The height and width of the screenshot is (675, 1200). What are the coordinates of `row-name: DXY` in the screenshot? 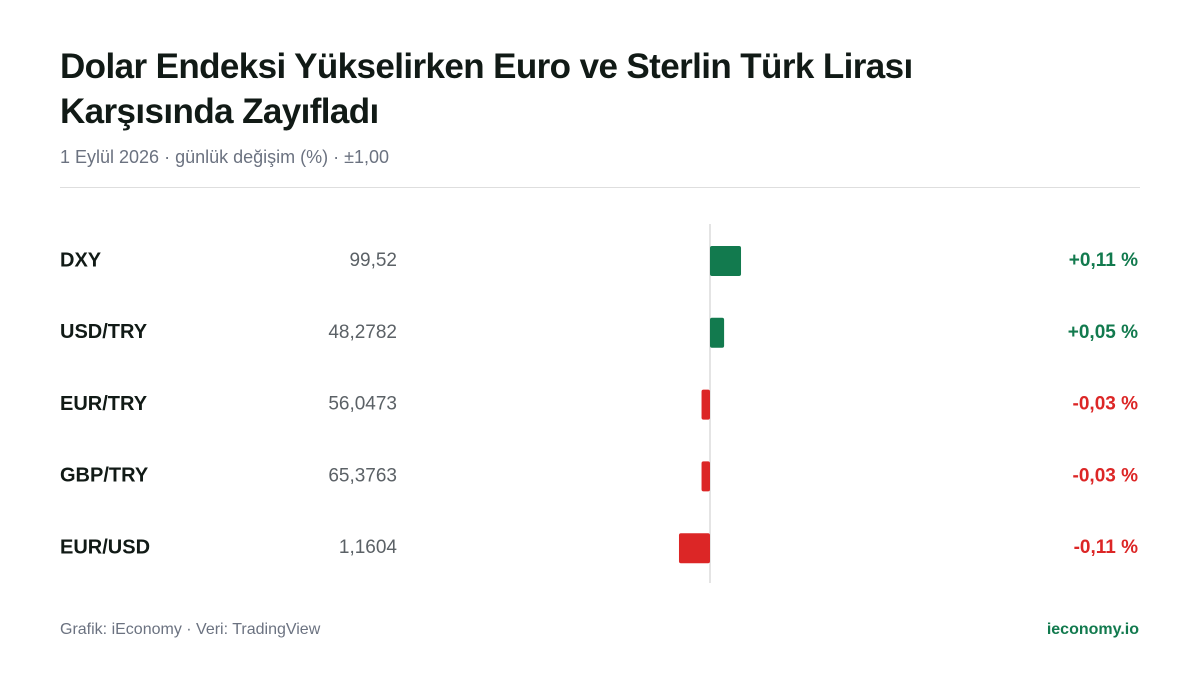 It's located at (81, 260).